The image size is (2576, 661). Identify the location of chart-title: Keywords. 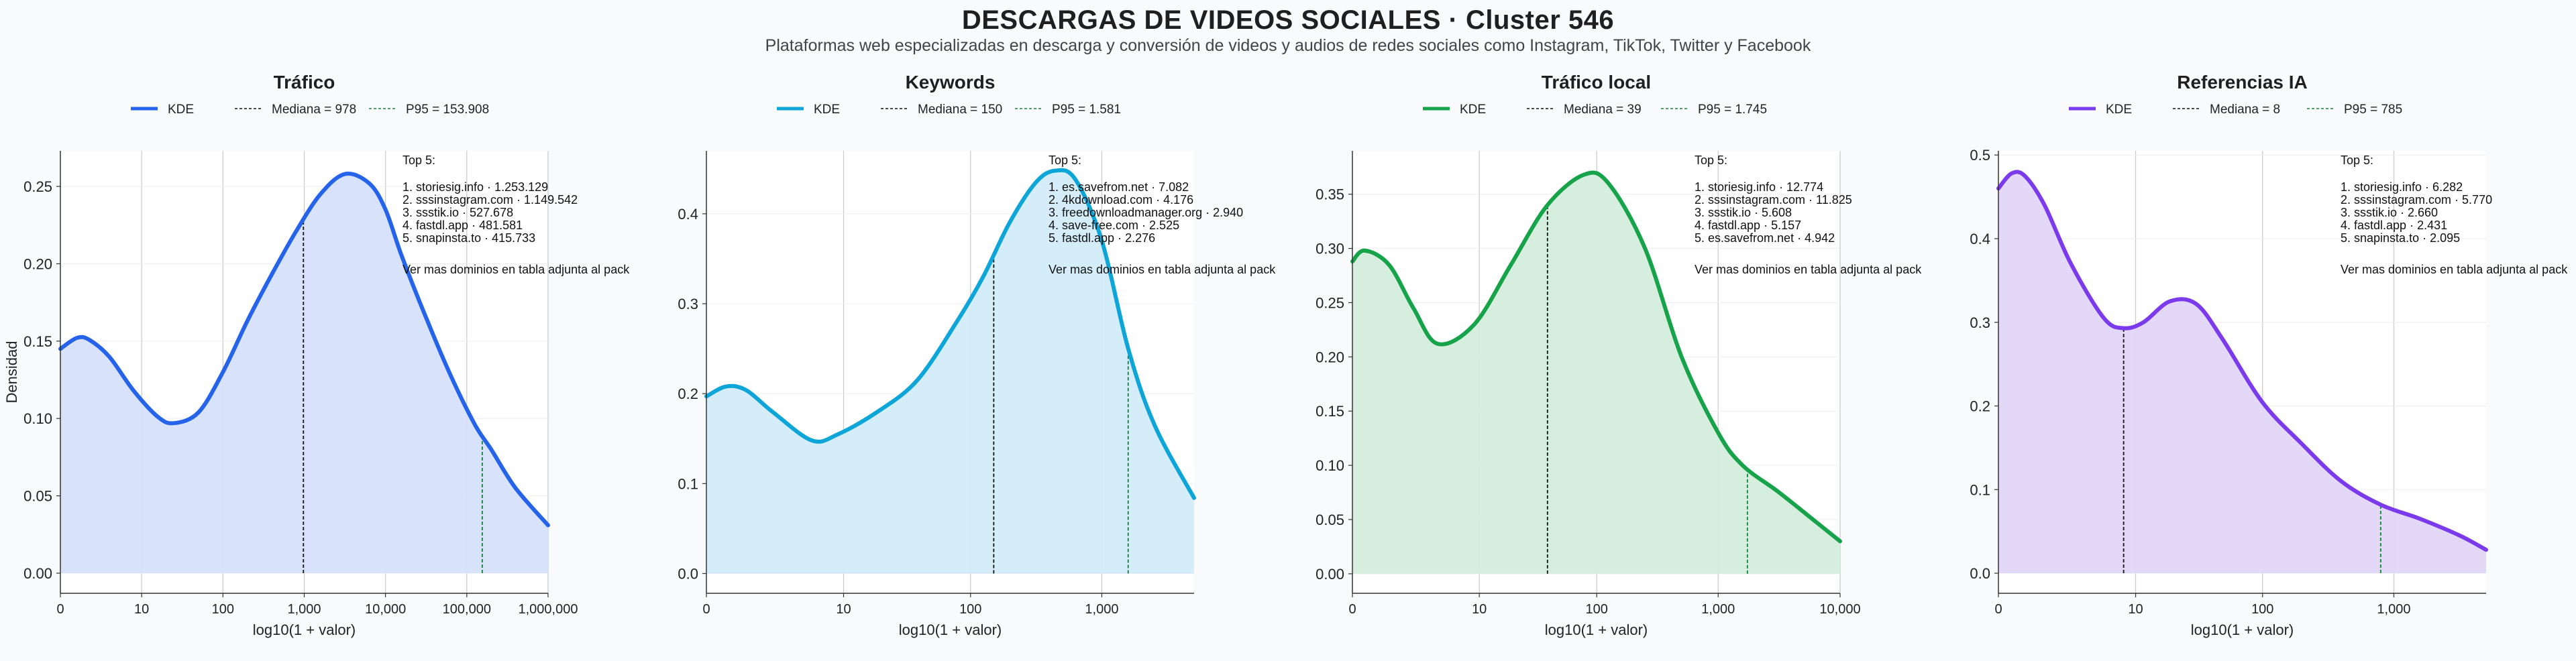
(951, 82).